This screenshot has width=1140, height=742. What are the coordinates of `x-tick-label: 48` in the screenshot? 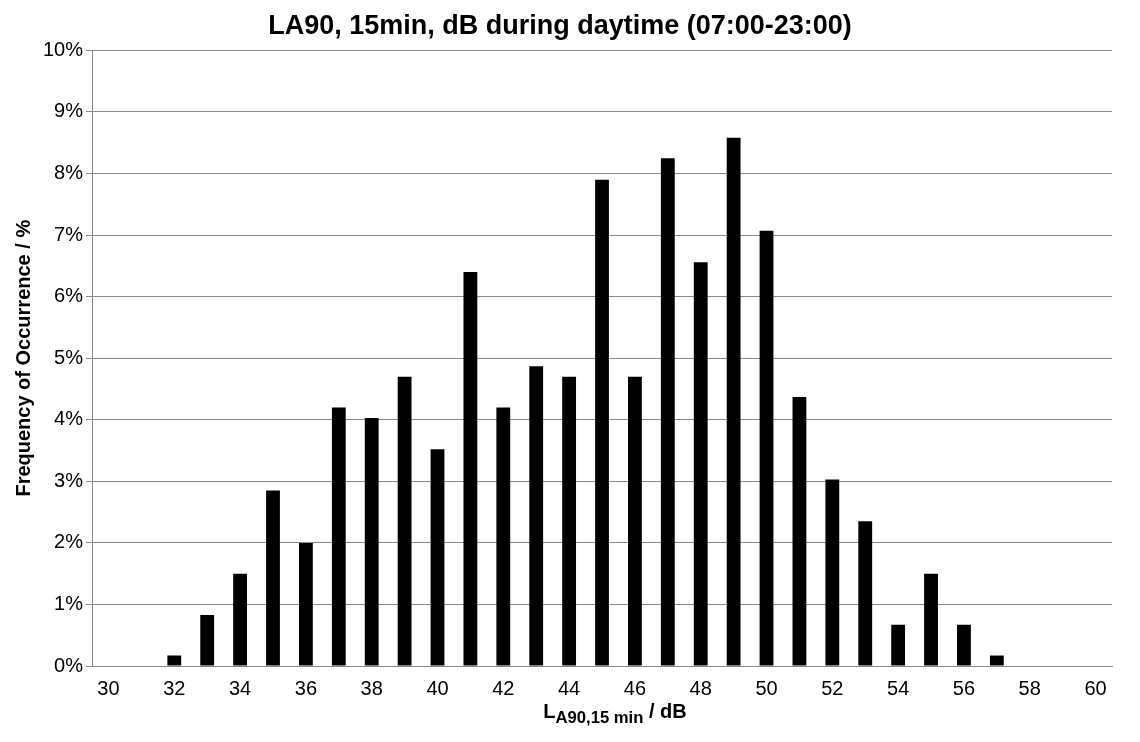 It's located at (700, 687).